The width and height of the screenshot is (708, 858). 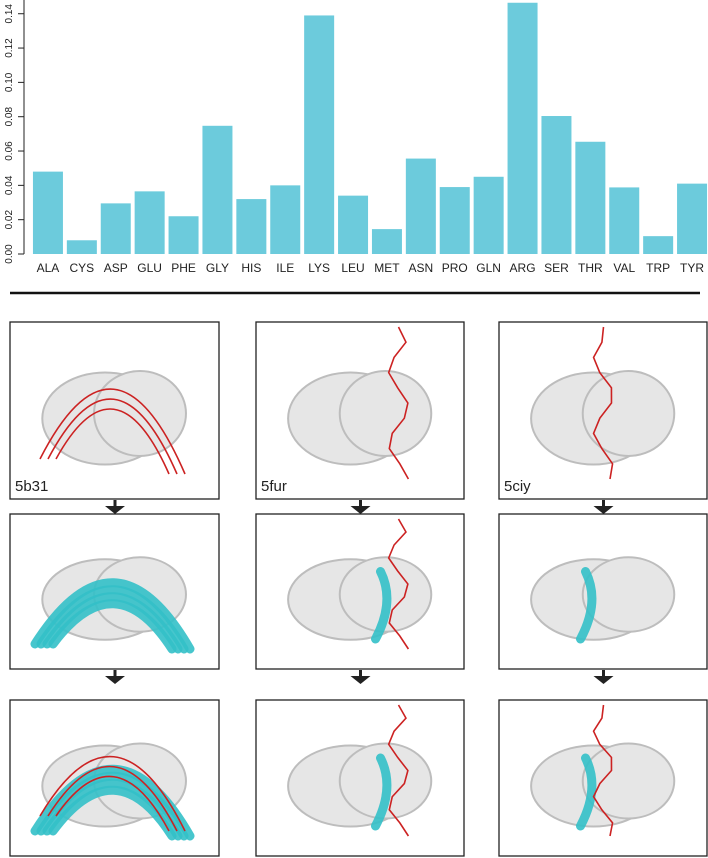 I want to click on x-tick-label: CYS, so click(x=82, y=268).